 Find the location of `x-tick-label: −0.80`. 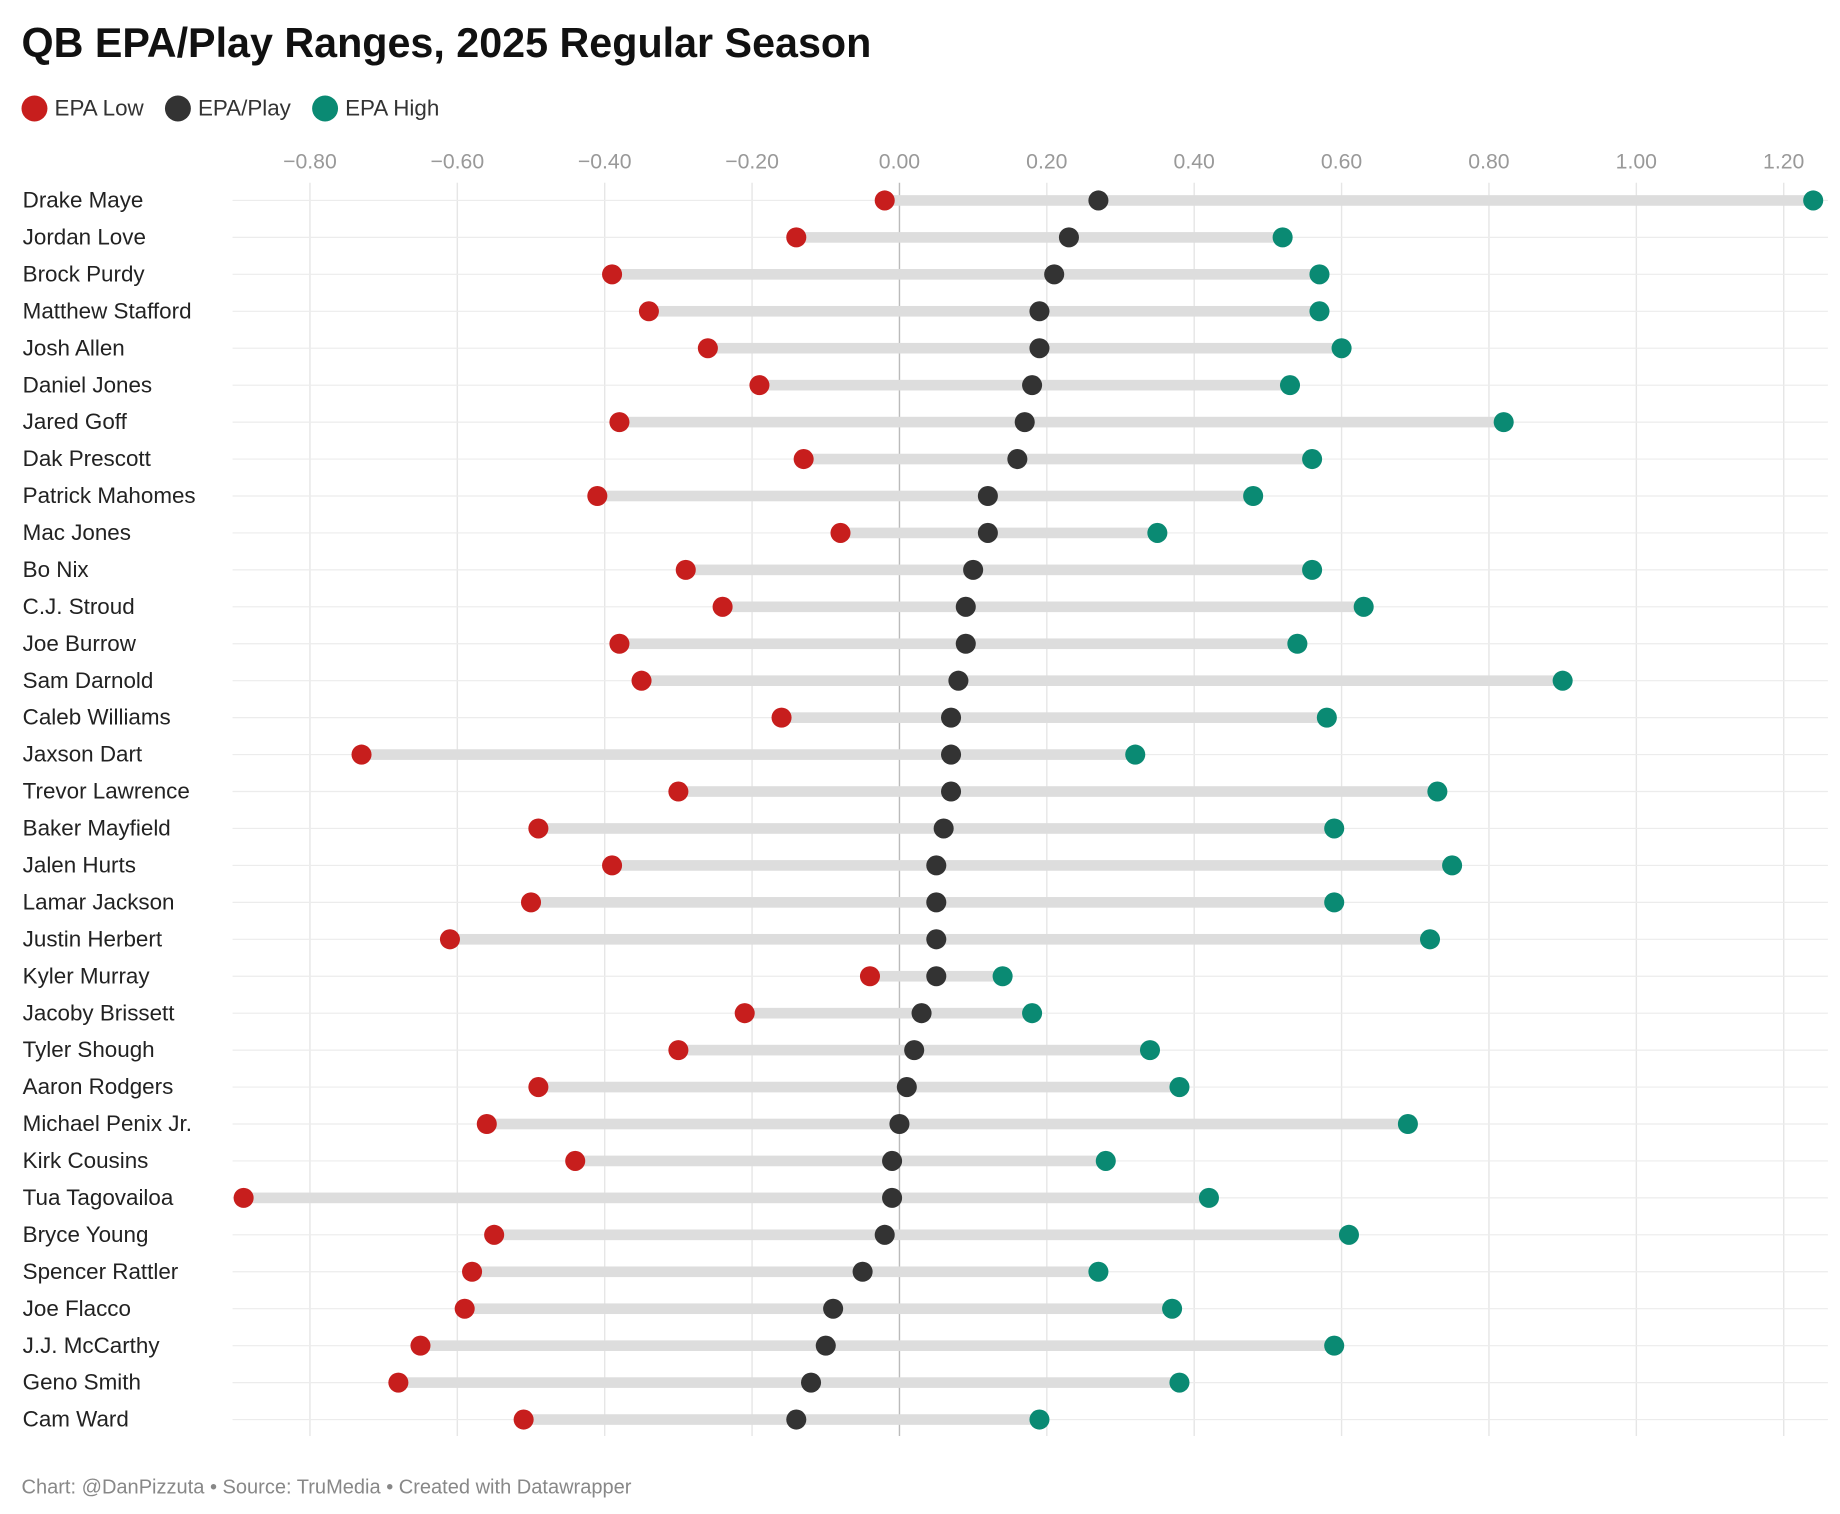

x-tick-label: −0.80 is located at coordinates (310, 161).